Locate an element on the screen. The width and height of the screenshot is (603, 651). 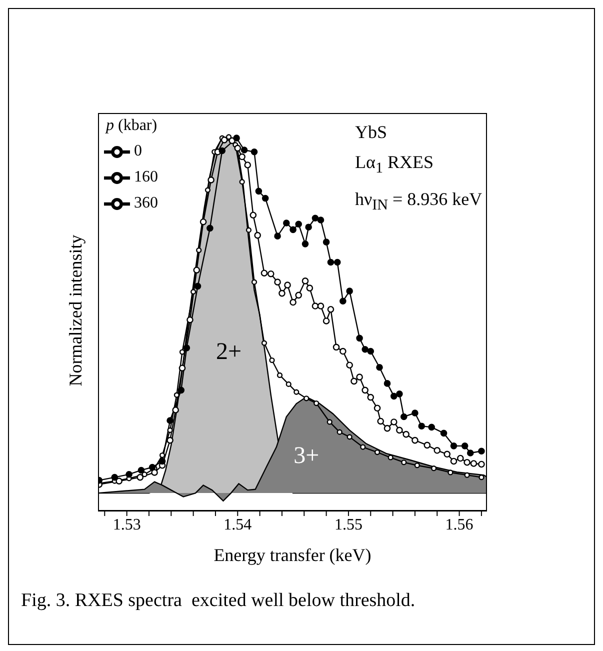
legend-label: 160 is located at coordinates (146, 177).